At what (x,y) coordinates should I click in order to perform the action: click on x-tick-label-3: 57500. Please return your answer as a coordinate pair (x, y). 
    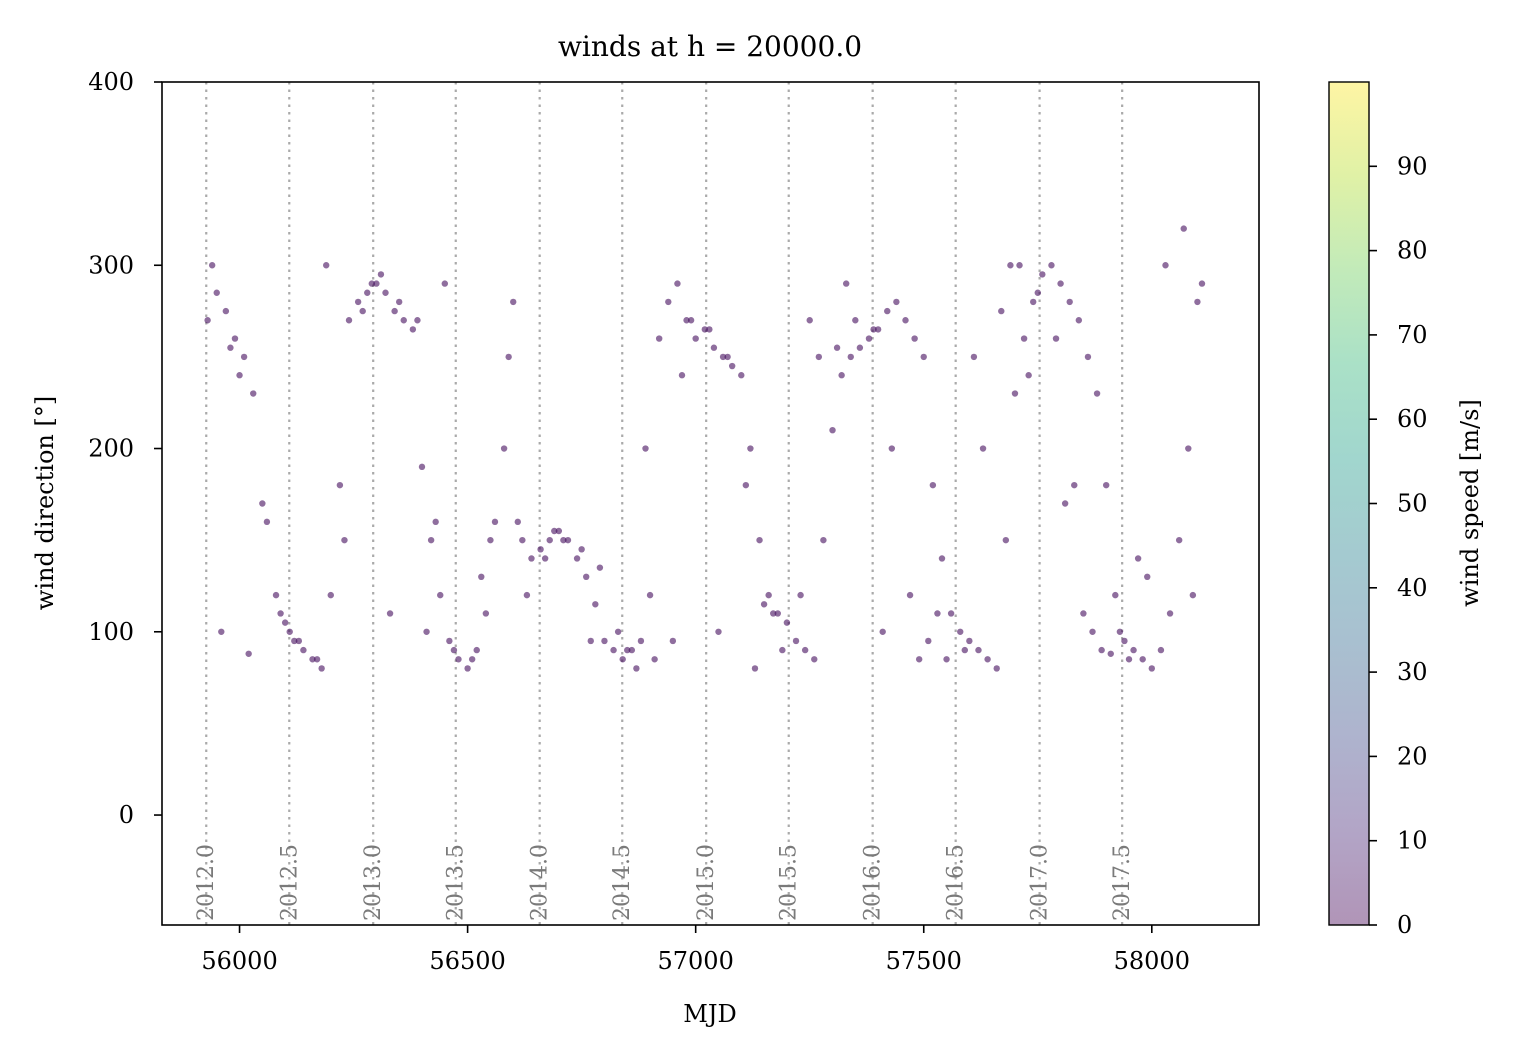
    Looking at the image, I should click on (924, 961).